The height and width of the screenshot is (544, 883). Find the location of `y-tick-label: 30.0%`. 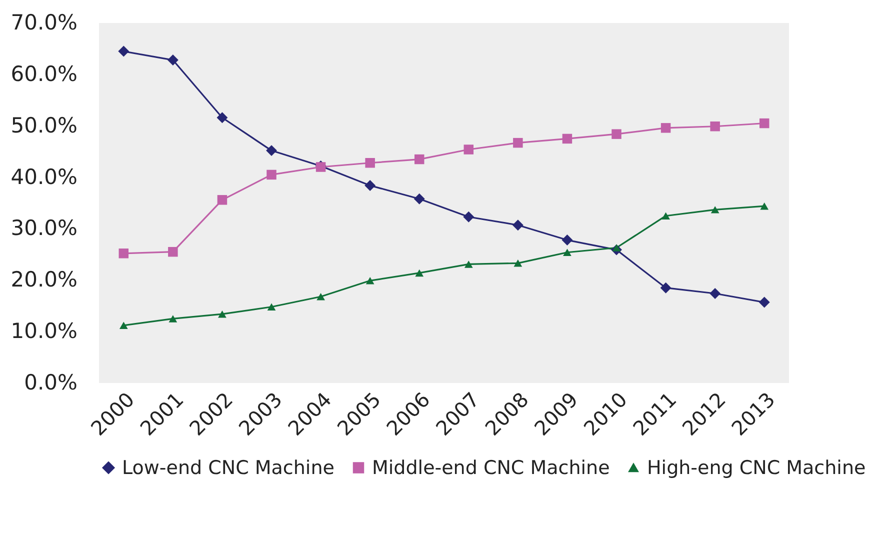

y-tick-label: 30.0% is located at coordinates (44, 228).